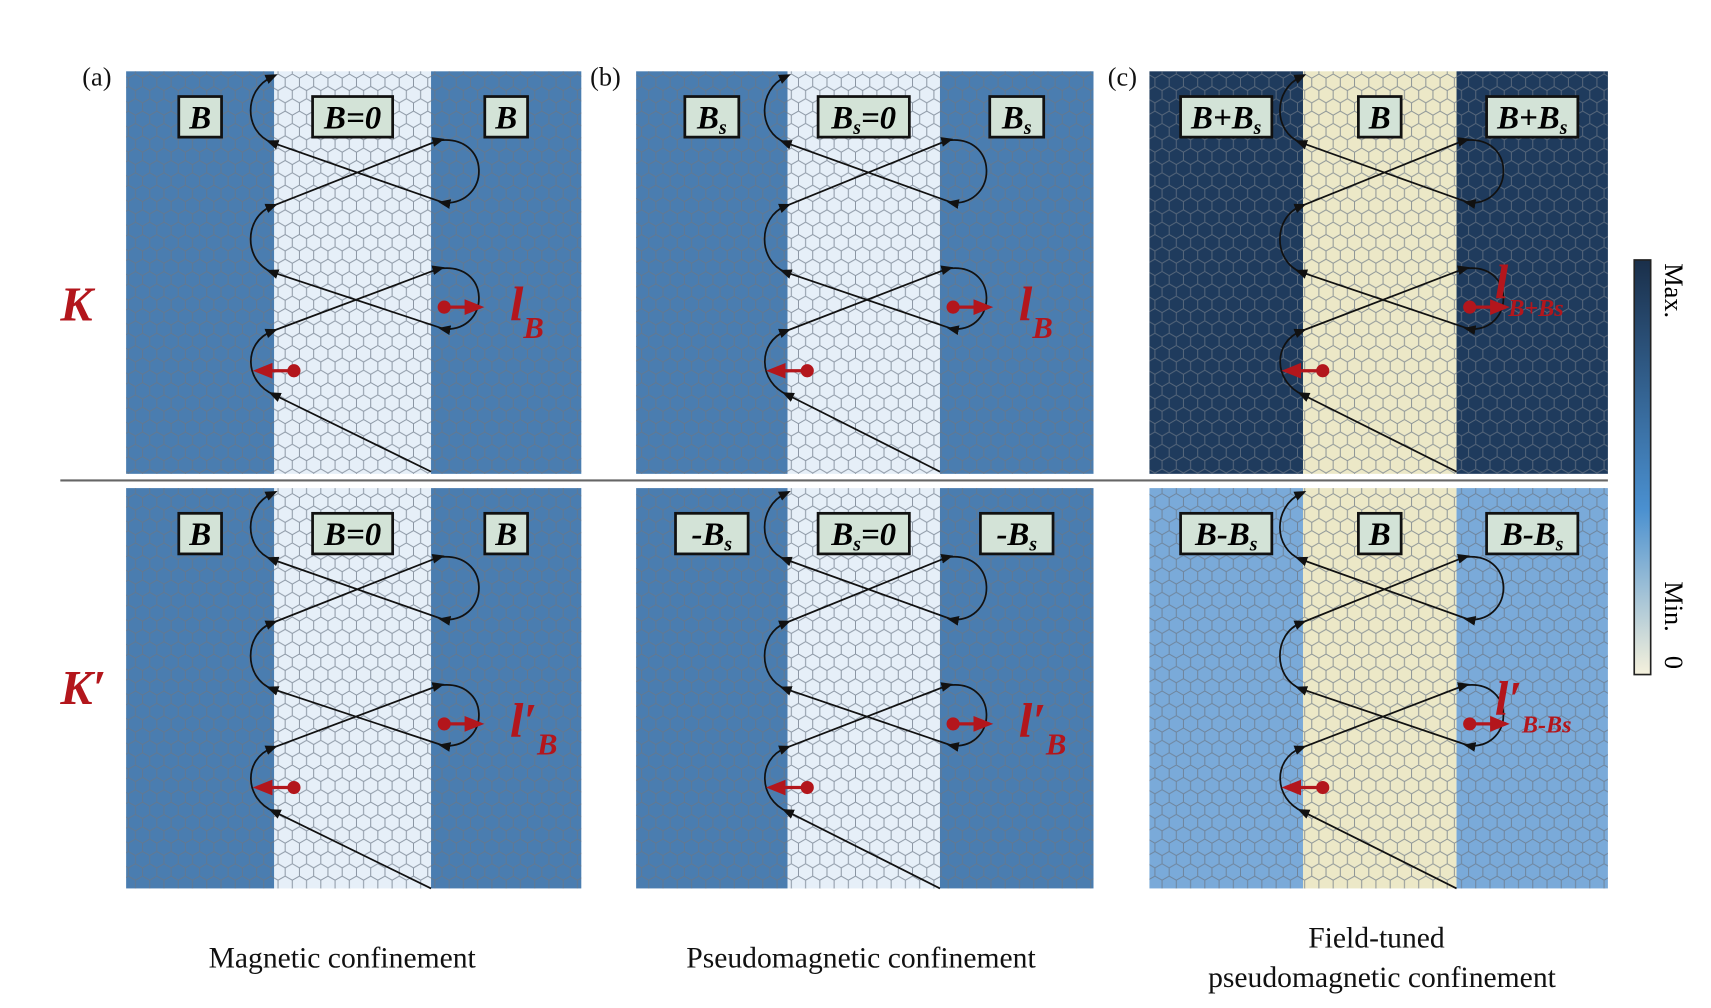 The width and height of the screenshot is (1711, 1008). What do you see at coordinates (1122, 77) in the screenshot?
I see `panel-letter: (c)` at bounding box center [1122, 77].